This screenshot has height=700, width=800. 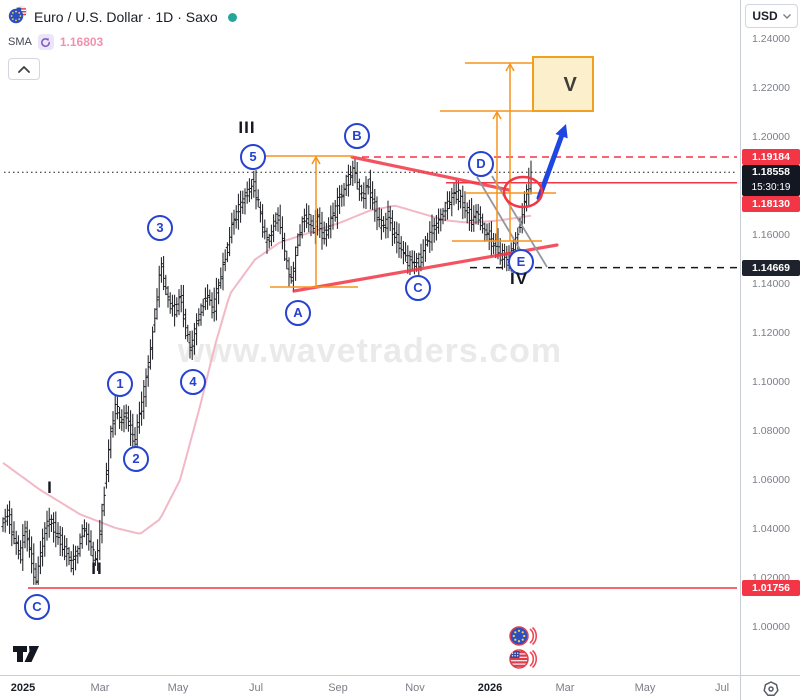 I want to click on price-tick: 1.22000, so click(x=771, y=88).